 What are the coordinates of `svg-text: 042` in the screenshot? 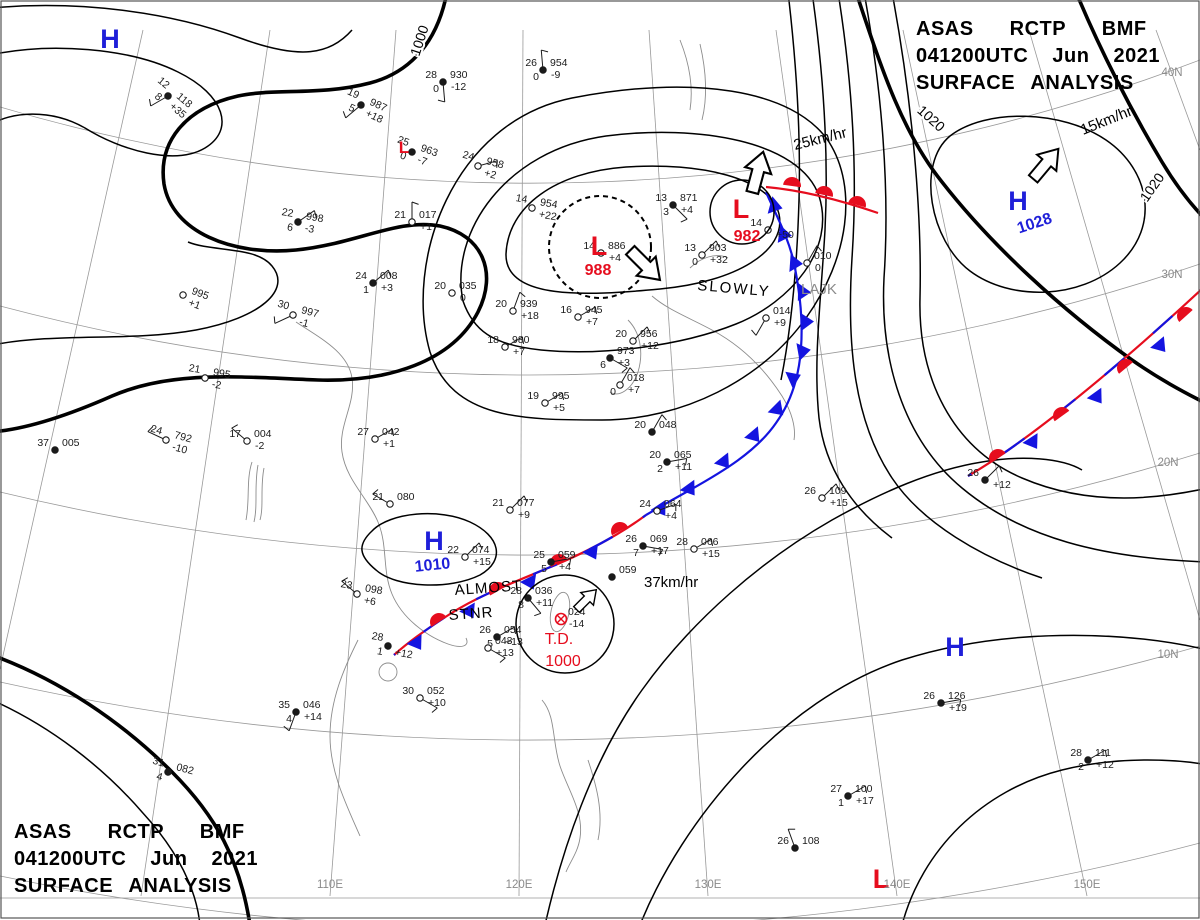 It's located at (391, 432).